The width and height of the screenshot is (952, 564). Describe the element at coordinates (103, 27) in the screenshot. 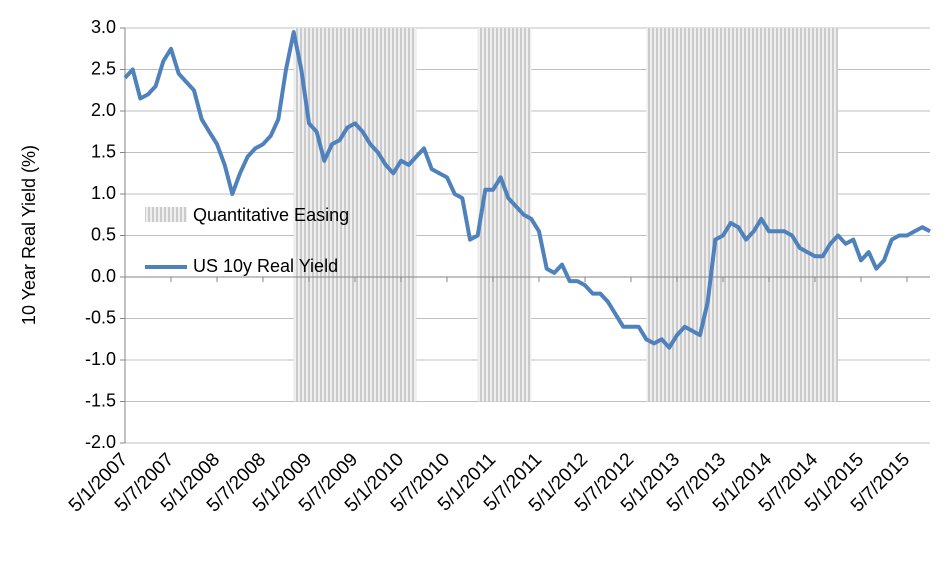

I see `y-tick-label: 3.0` at that location.